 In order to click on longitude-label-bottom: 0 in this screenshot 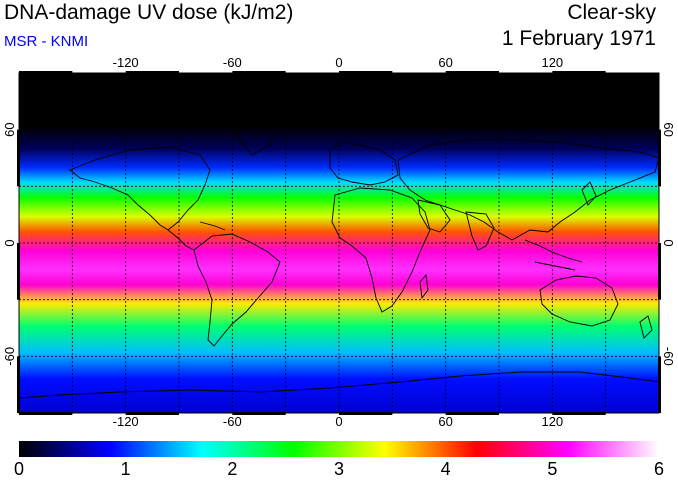, I will do `click(338, 421)`.